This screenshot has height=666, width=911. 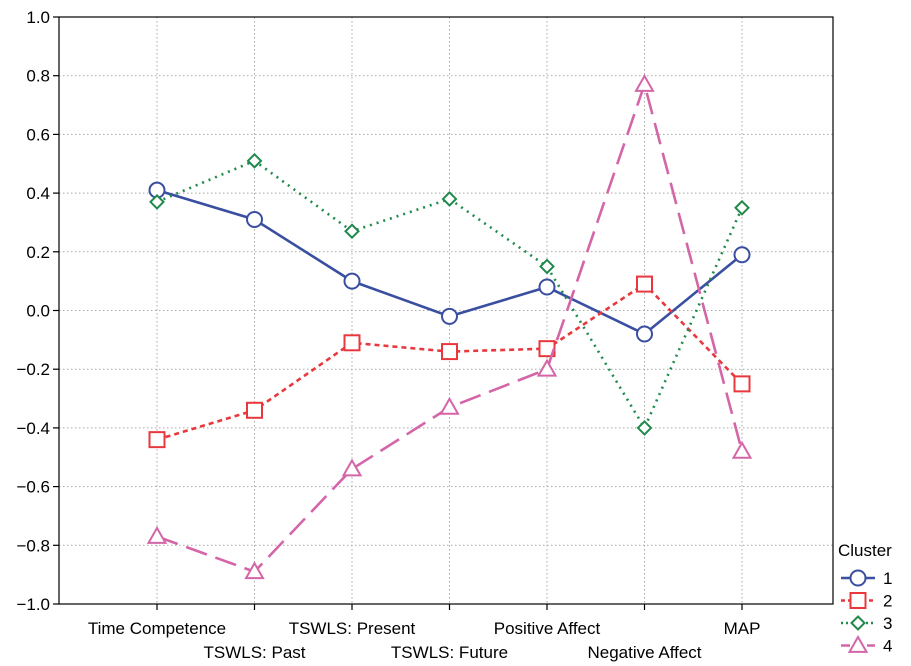 What do you see at coordinates (887, 578) in the screenshot?
I see `legend-label: 1` at bounding box center [887, 578].